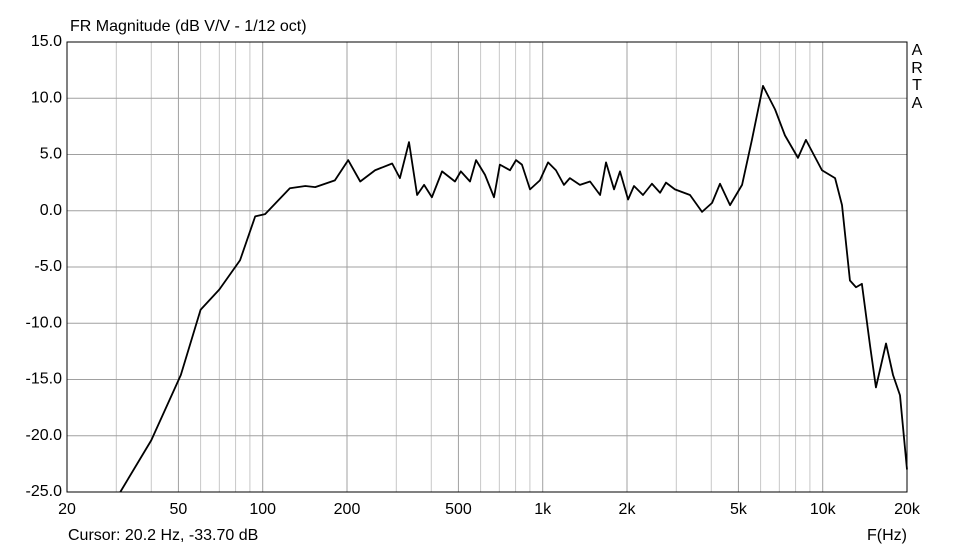  What do you see at coordinates (262, 509) in the screenshot?
I see `x-tick-label: 100` at bounding box center [262, 509].